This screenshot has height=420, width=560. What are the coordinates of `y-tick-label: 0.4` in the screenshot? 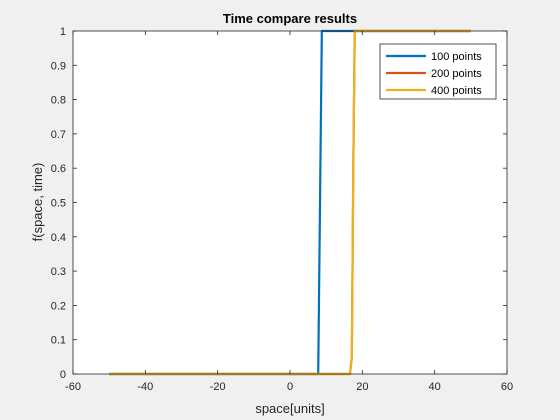 It's located at (58, 238).